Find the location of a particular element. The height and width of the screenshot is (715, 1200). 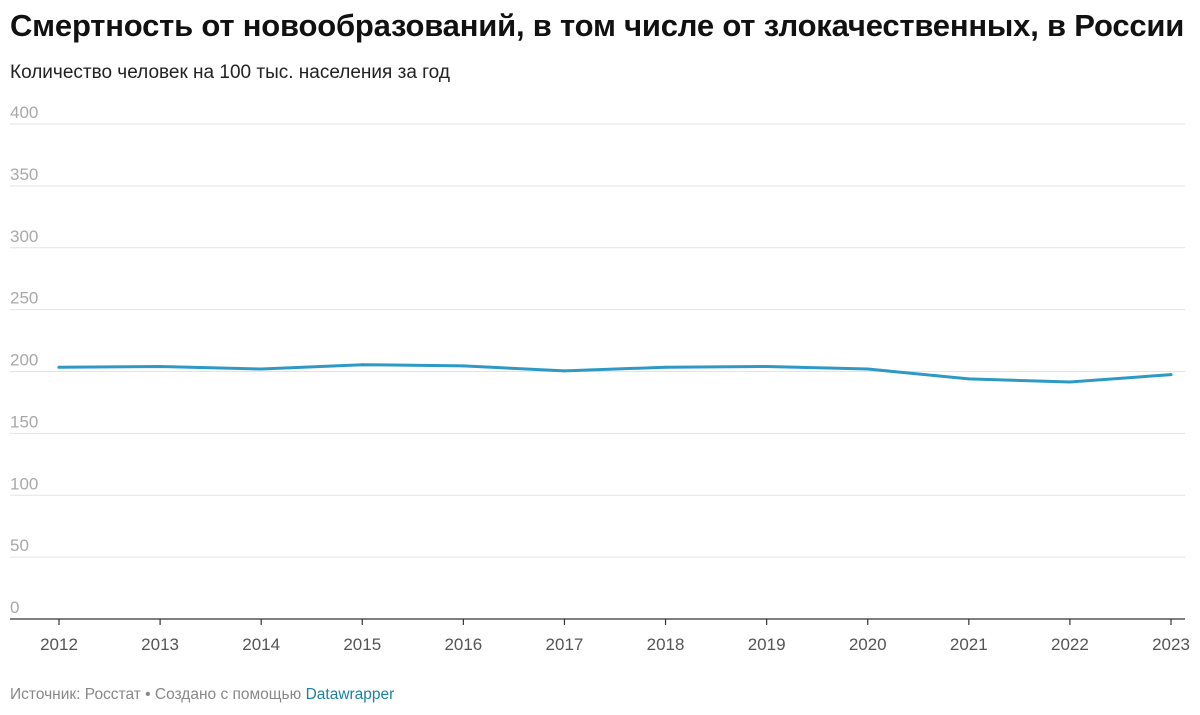

x-tick-label: 2020 is located at coordinates (868, 644).